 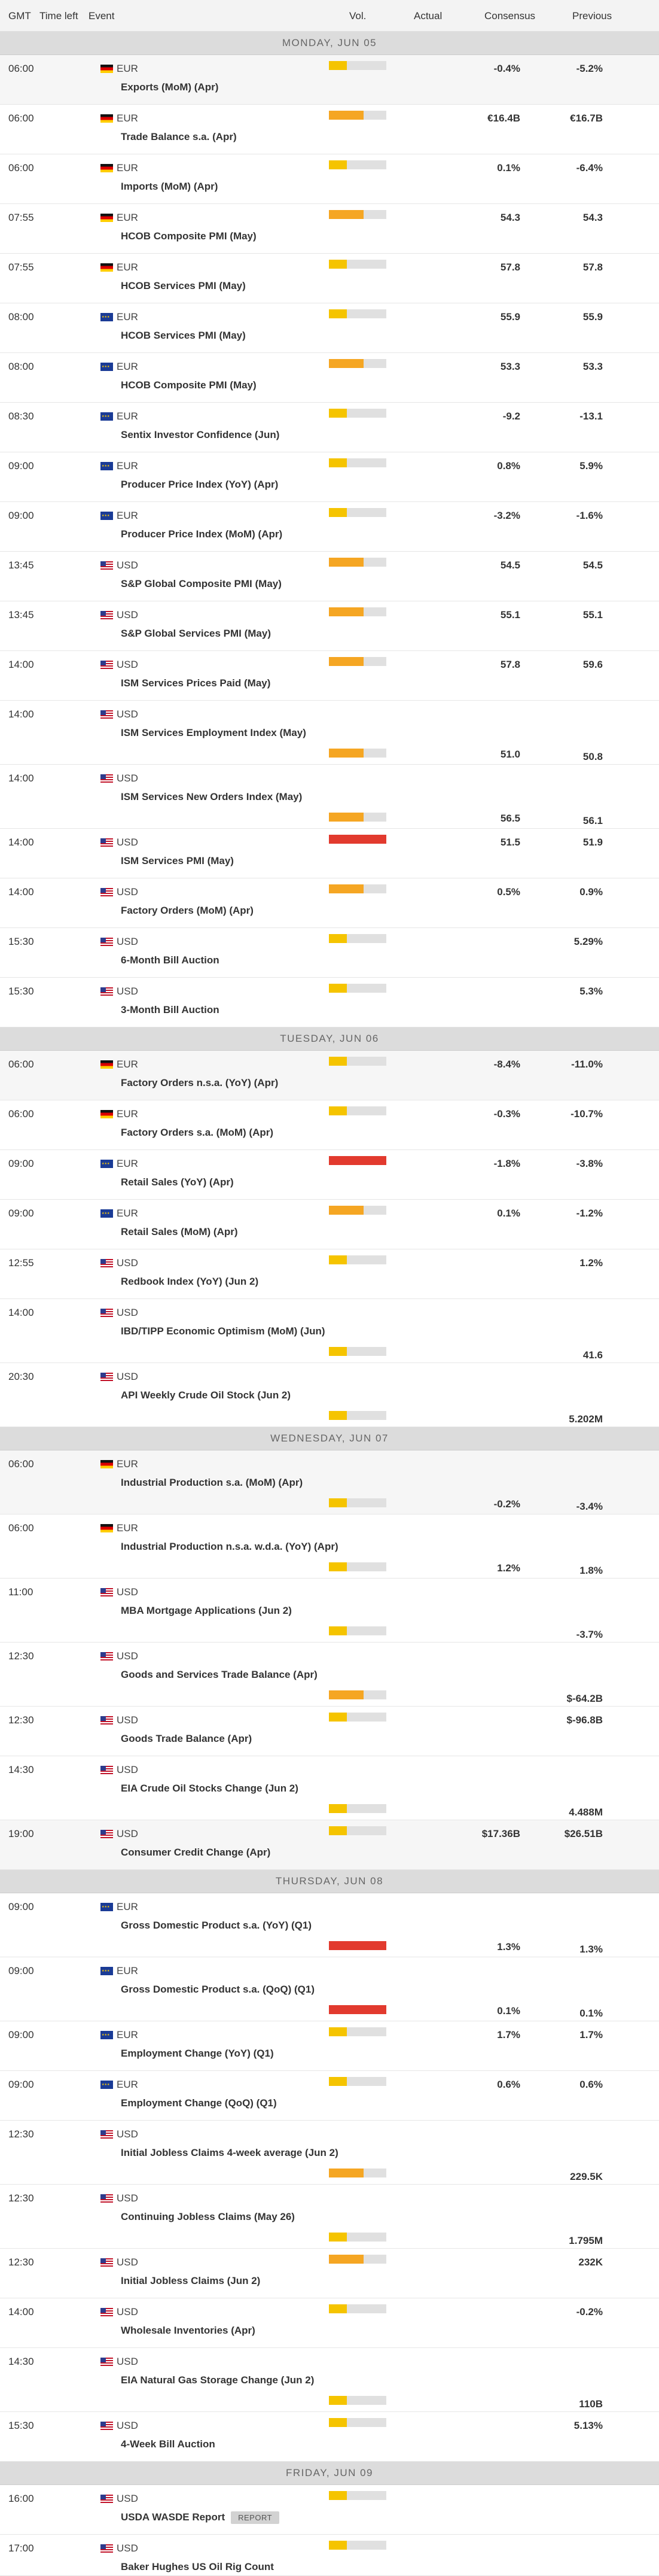 I want to click on event-name: Retail Sales (MoM) (Apr), so click(x=179, y=1232).